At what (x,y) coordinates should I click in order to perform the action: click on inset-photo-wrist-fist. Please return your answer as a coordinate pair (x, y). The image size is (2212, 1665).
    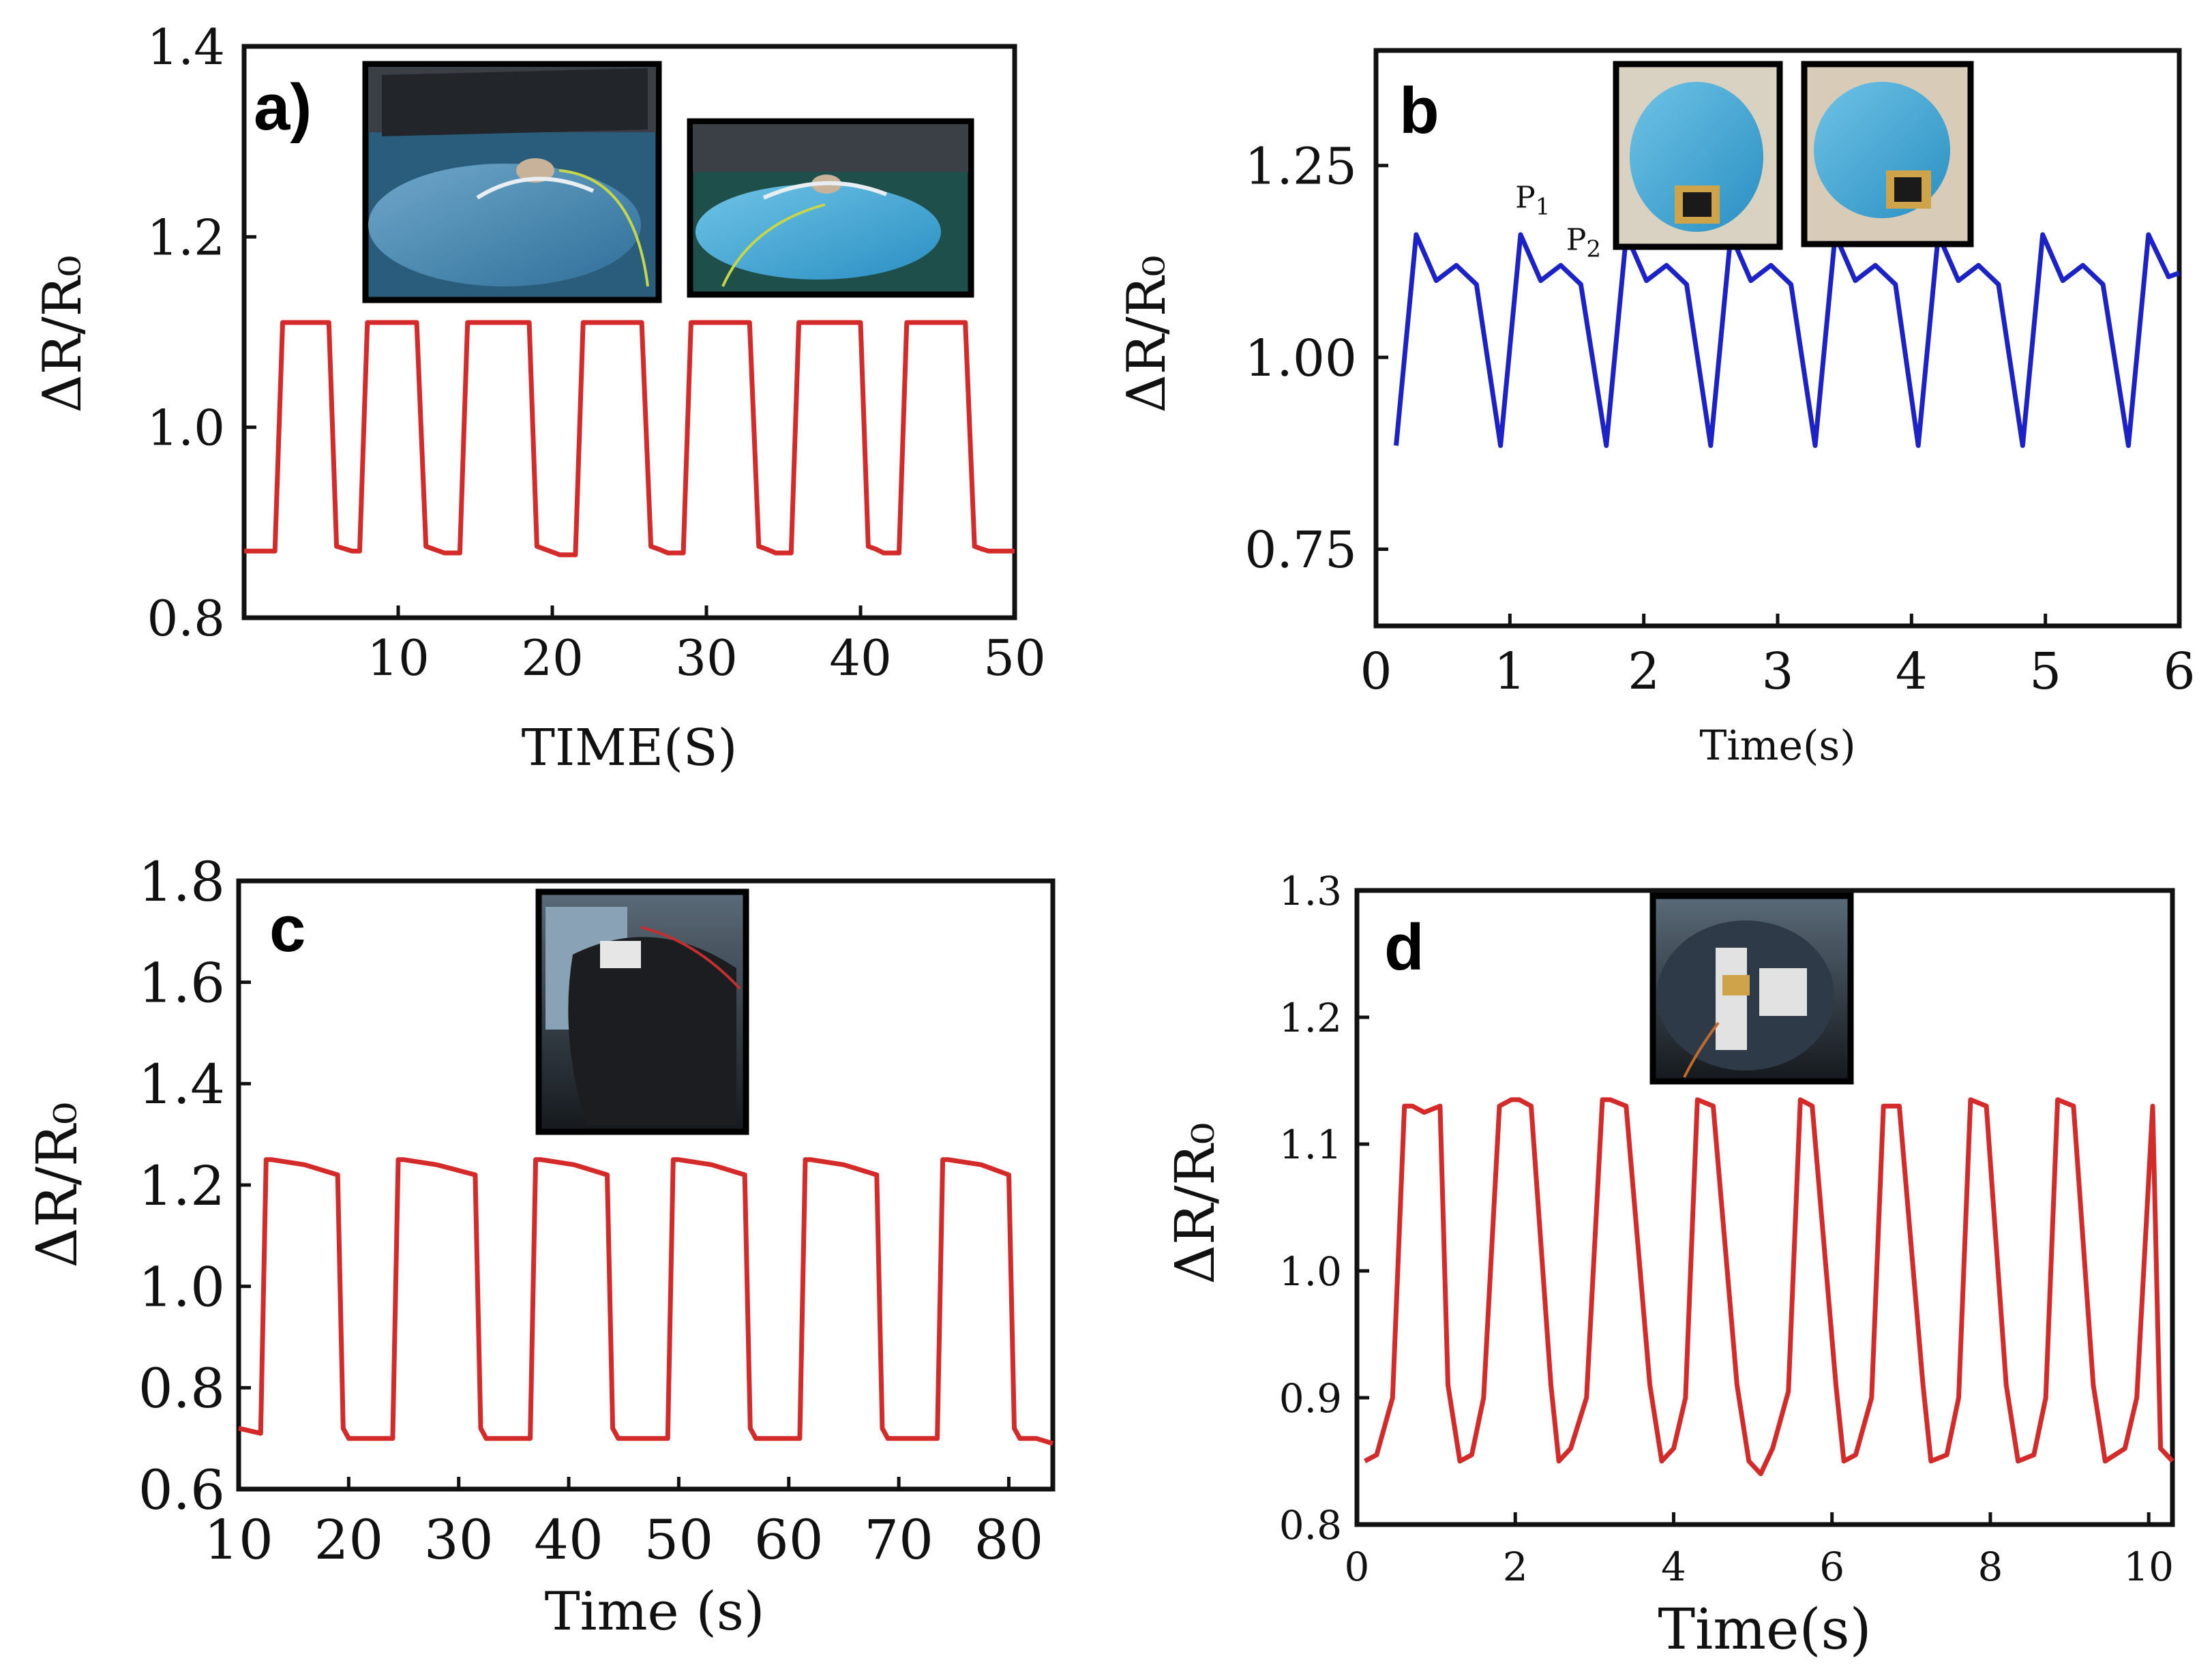
    Looking at the image, I should click on (1698, 155).